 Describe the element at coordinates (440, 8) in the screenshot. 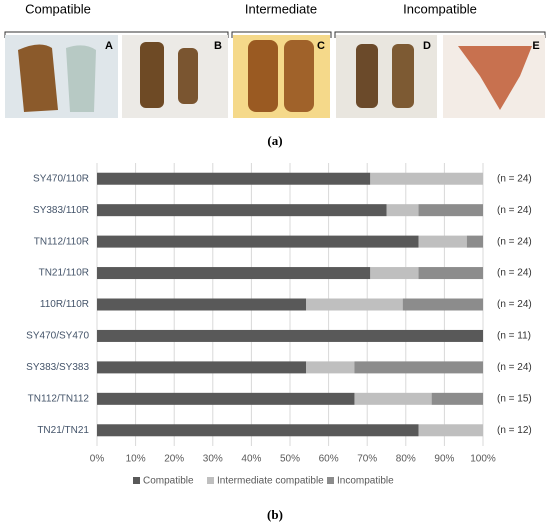

I see `group-label: Incompatible` at that location.